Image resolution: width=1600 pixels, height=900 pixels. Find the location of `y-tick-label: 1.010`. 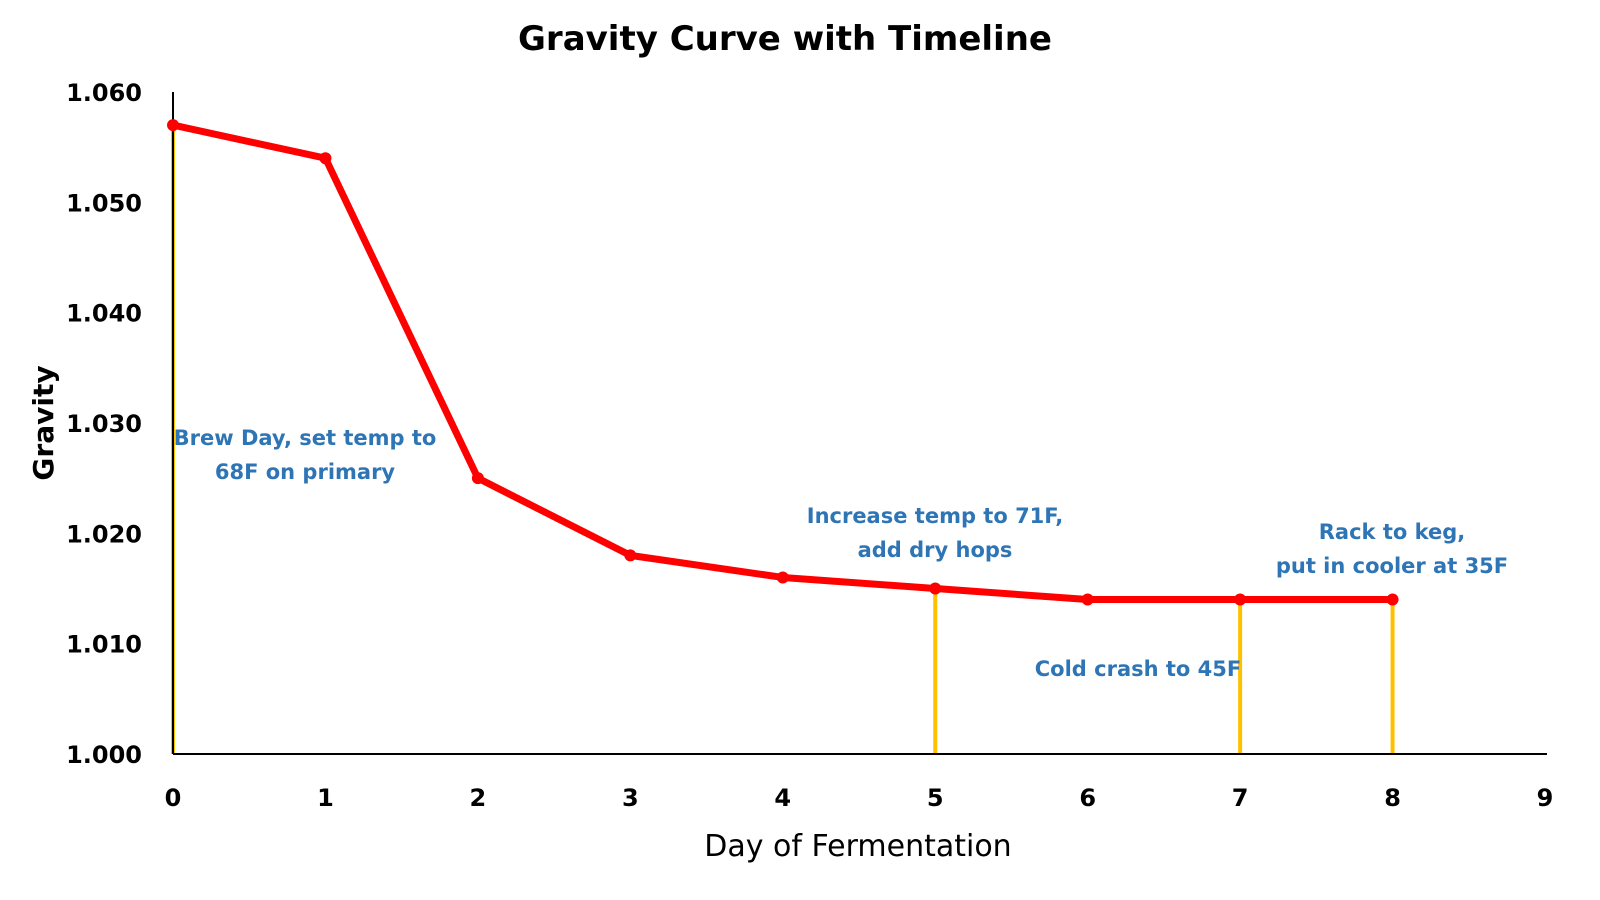

y-tick-label: 1.010 is located at coordinates (104, 645).